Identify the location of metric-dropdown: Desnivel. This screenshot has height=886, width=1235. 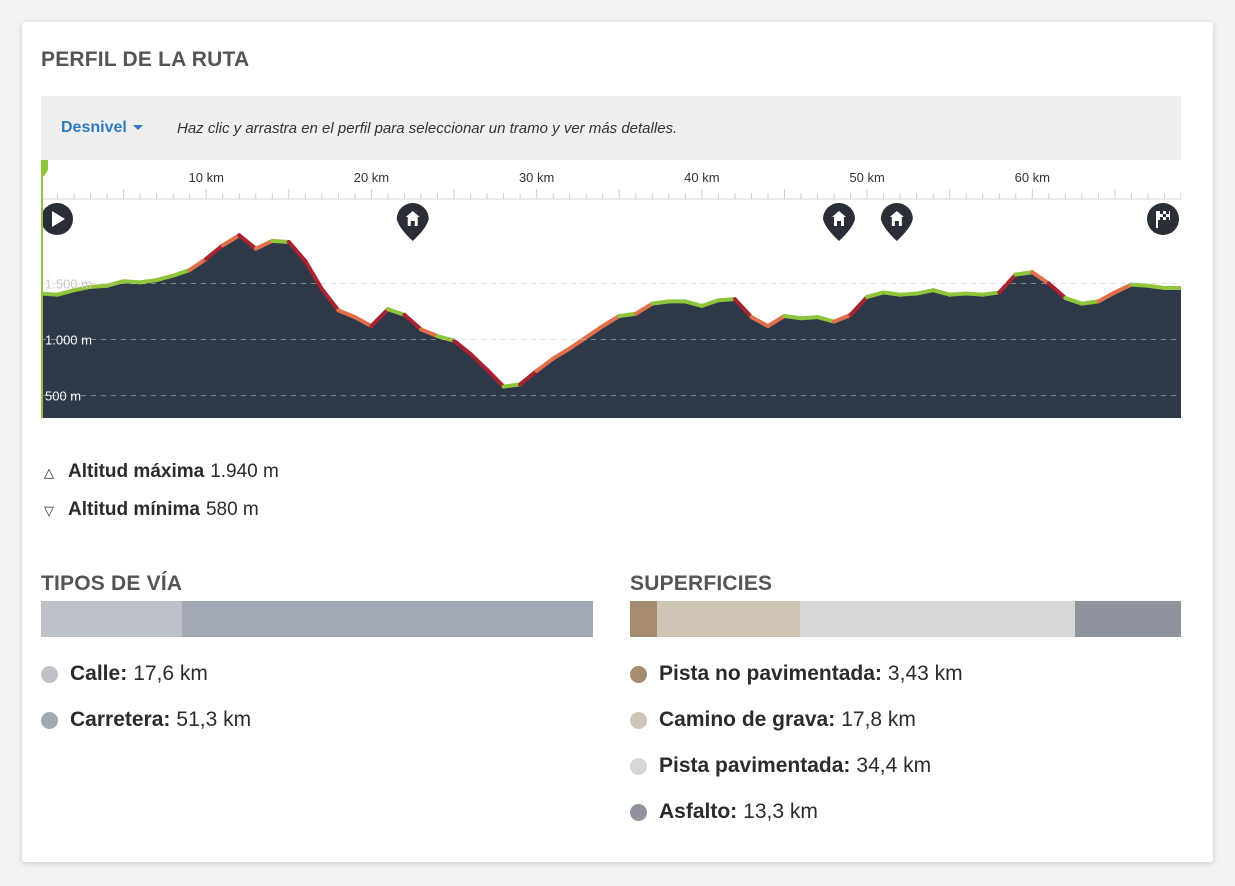
(102, 128).